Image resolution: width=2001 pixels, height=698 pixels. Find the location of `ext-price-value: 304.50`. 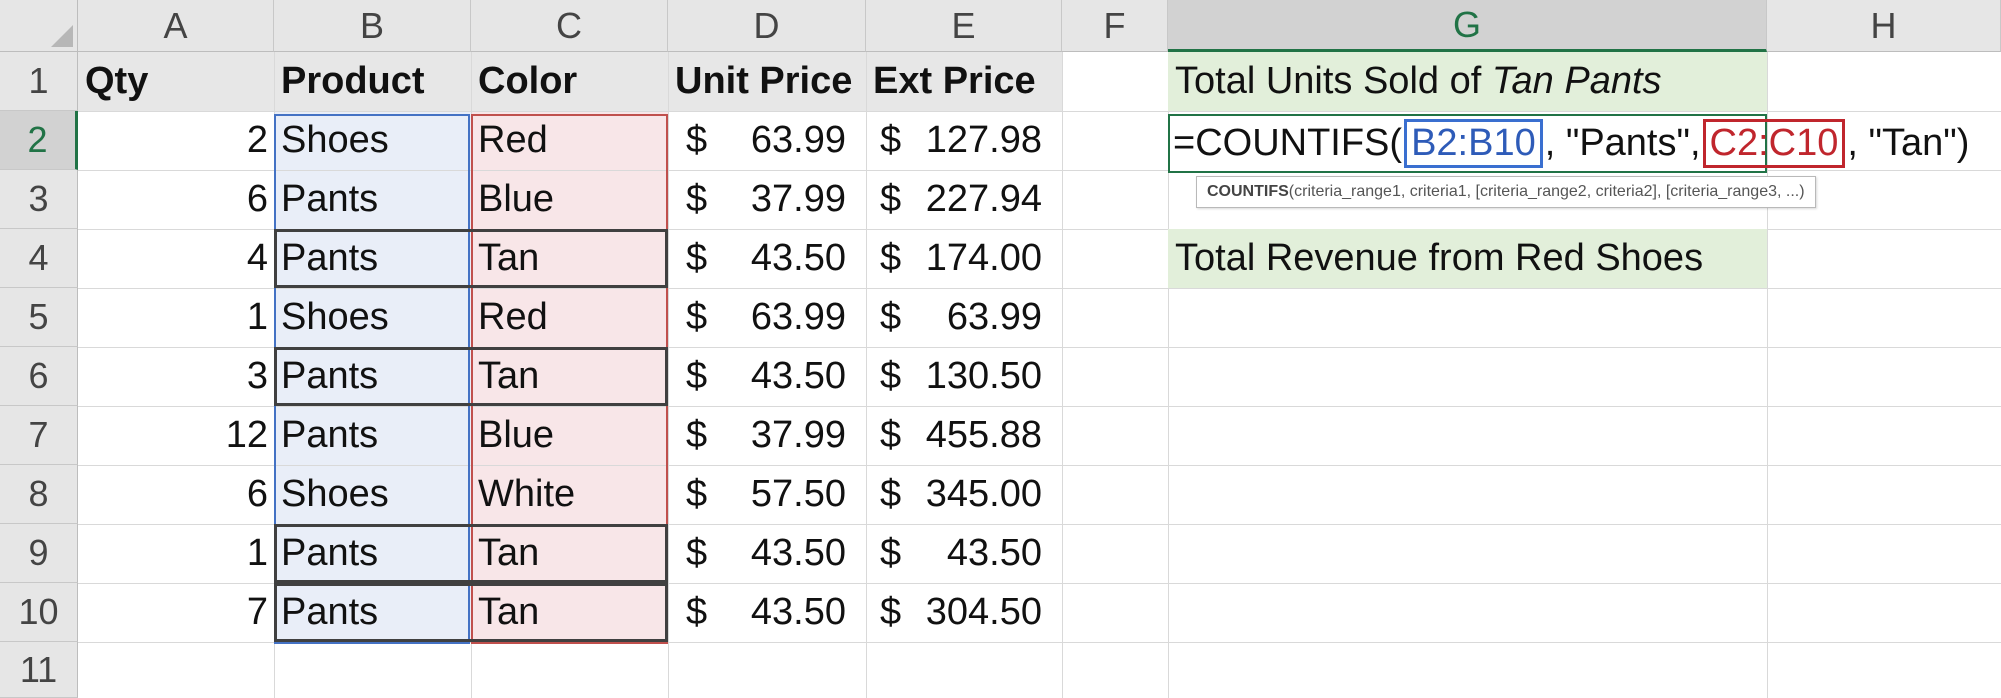

ext-price-value: 304.50 is located at coordinates (983, 612).